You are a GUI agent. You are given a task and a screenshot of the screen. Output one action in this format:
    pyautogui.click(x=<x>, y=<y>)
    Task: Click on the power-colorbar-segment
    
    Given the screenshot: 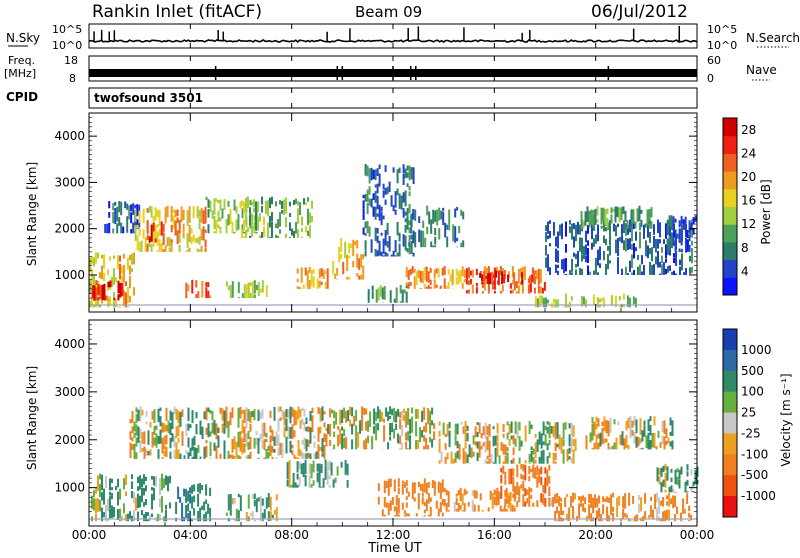 What is the action you would take?
    pyautogui.click(x=730, y=162)
    